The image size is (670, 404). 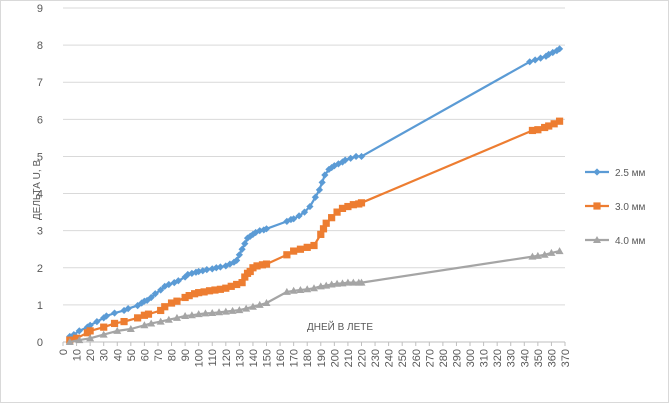 What do you see at coordinates (40, 120) in the screenshot?
I see `y-tick-label: 6` at bounding box center [40, 120].